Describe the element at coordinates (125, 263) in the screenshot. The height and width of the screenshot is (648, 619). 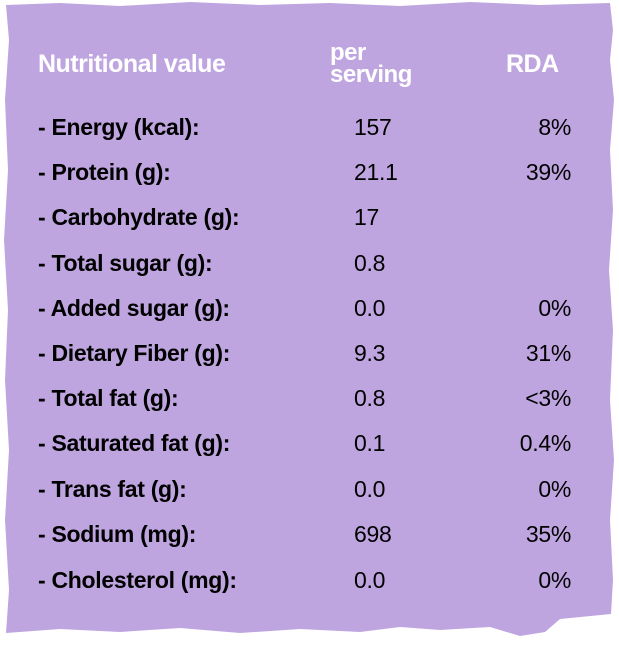
I see `row-label: - Total sugar (g):` at that location.